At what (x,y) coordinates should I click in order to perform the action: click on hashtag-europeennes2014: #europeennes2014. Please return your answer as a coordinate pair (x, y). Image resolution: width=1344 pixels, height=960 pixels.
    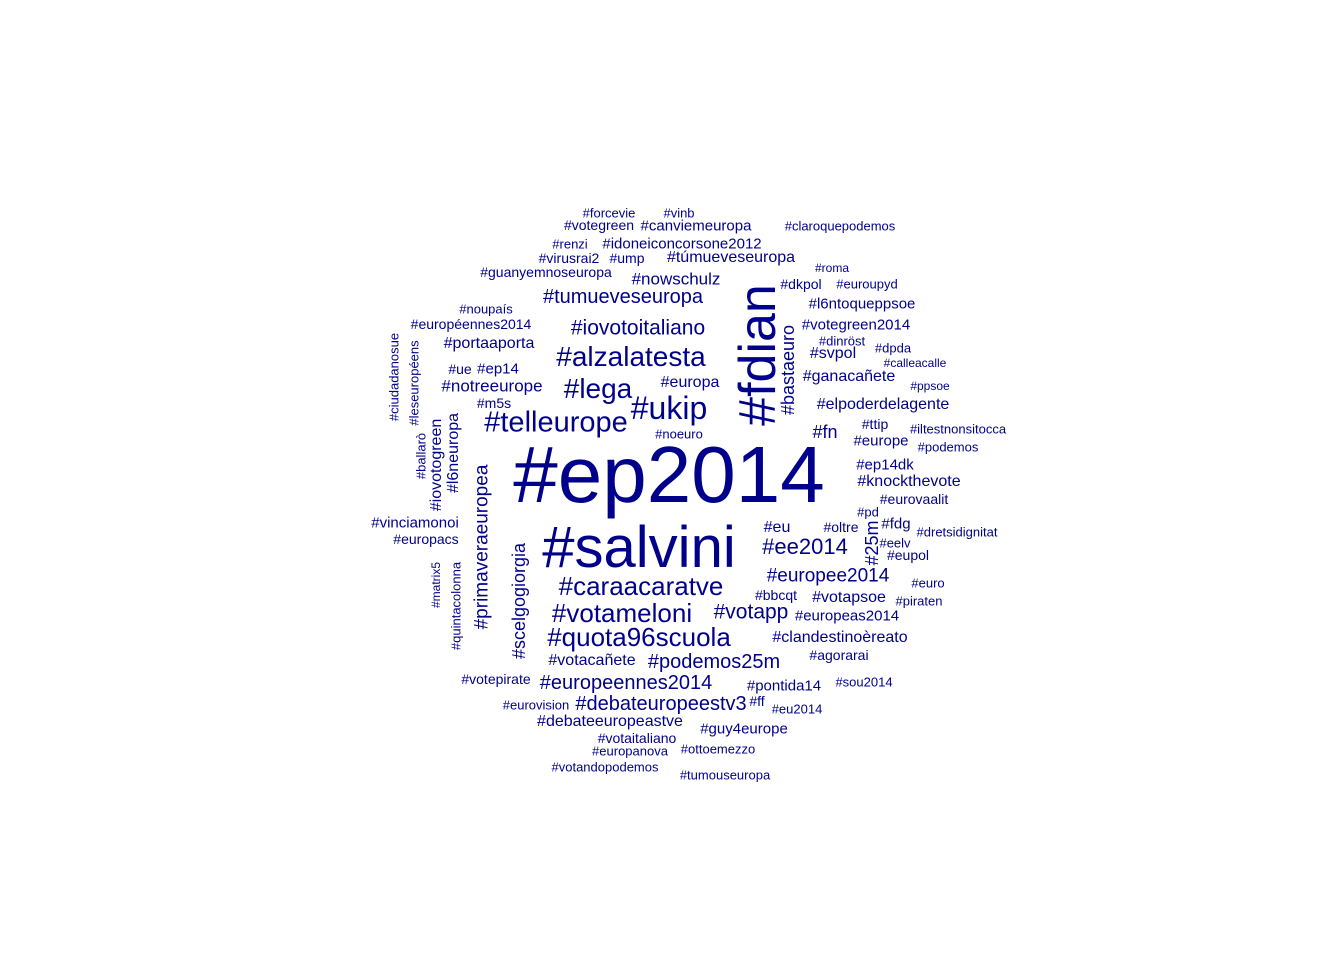
    Looking at the image, I should click on (626, 683).